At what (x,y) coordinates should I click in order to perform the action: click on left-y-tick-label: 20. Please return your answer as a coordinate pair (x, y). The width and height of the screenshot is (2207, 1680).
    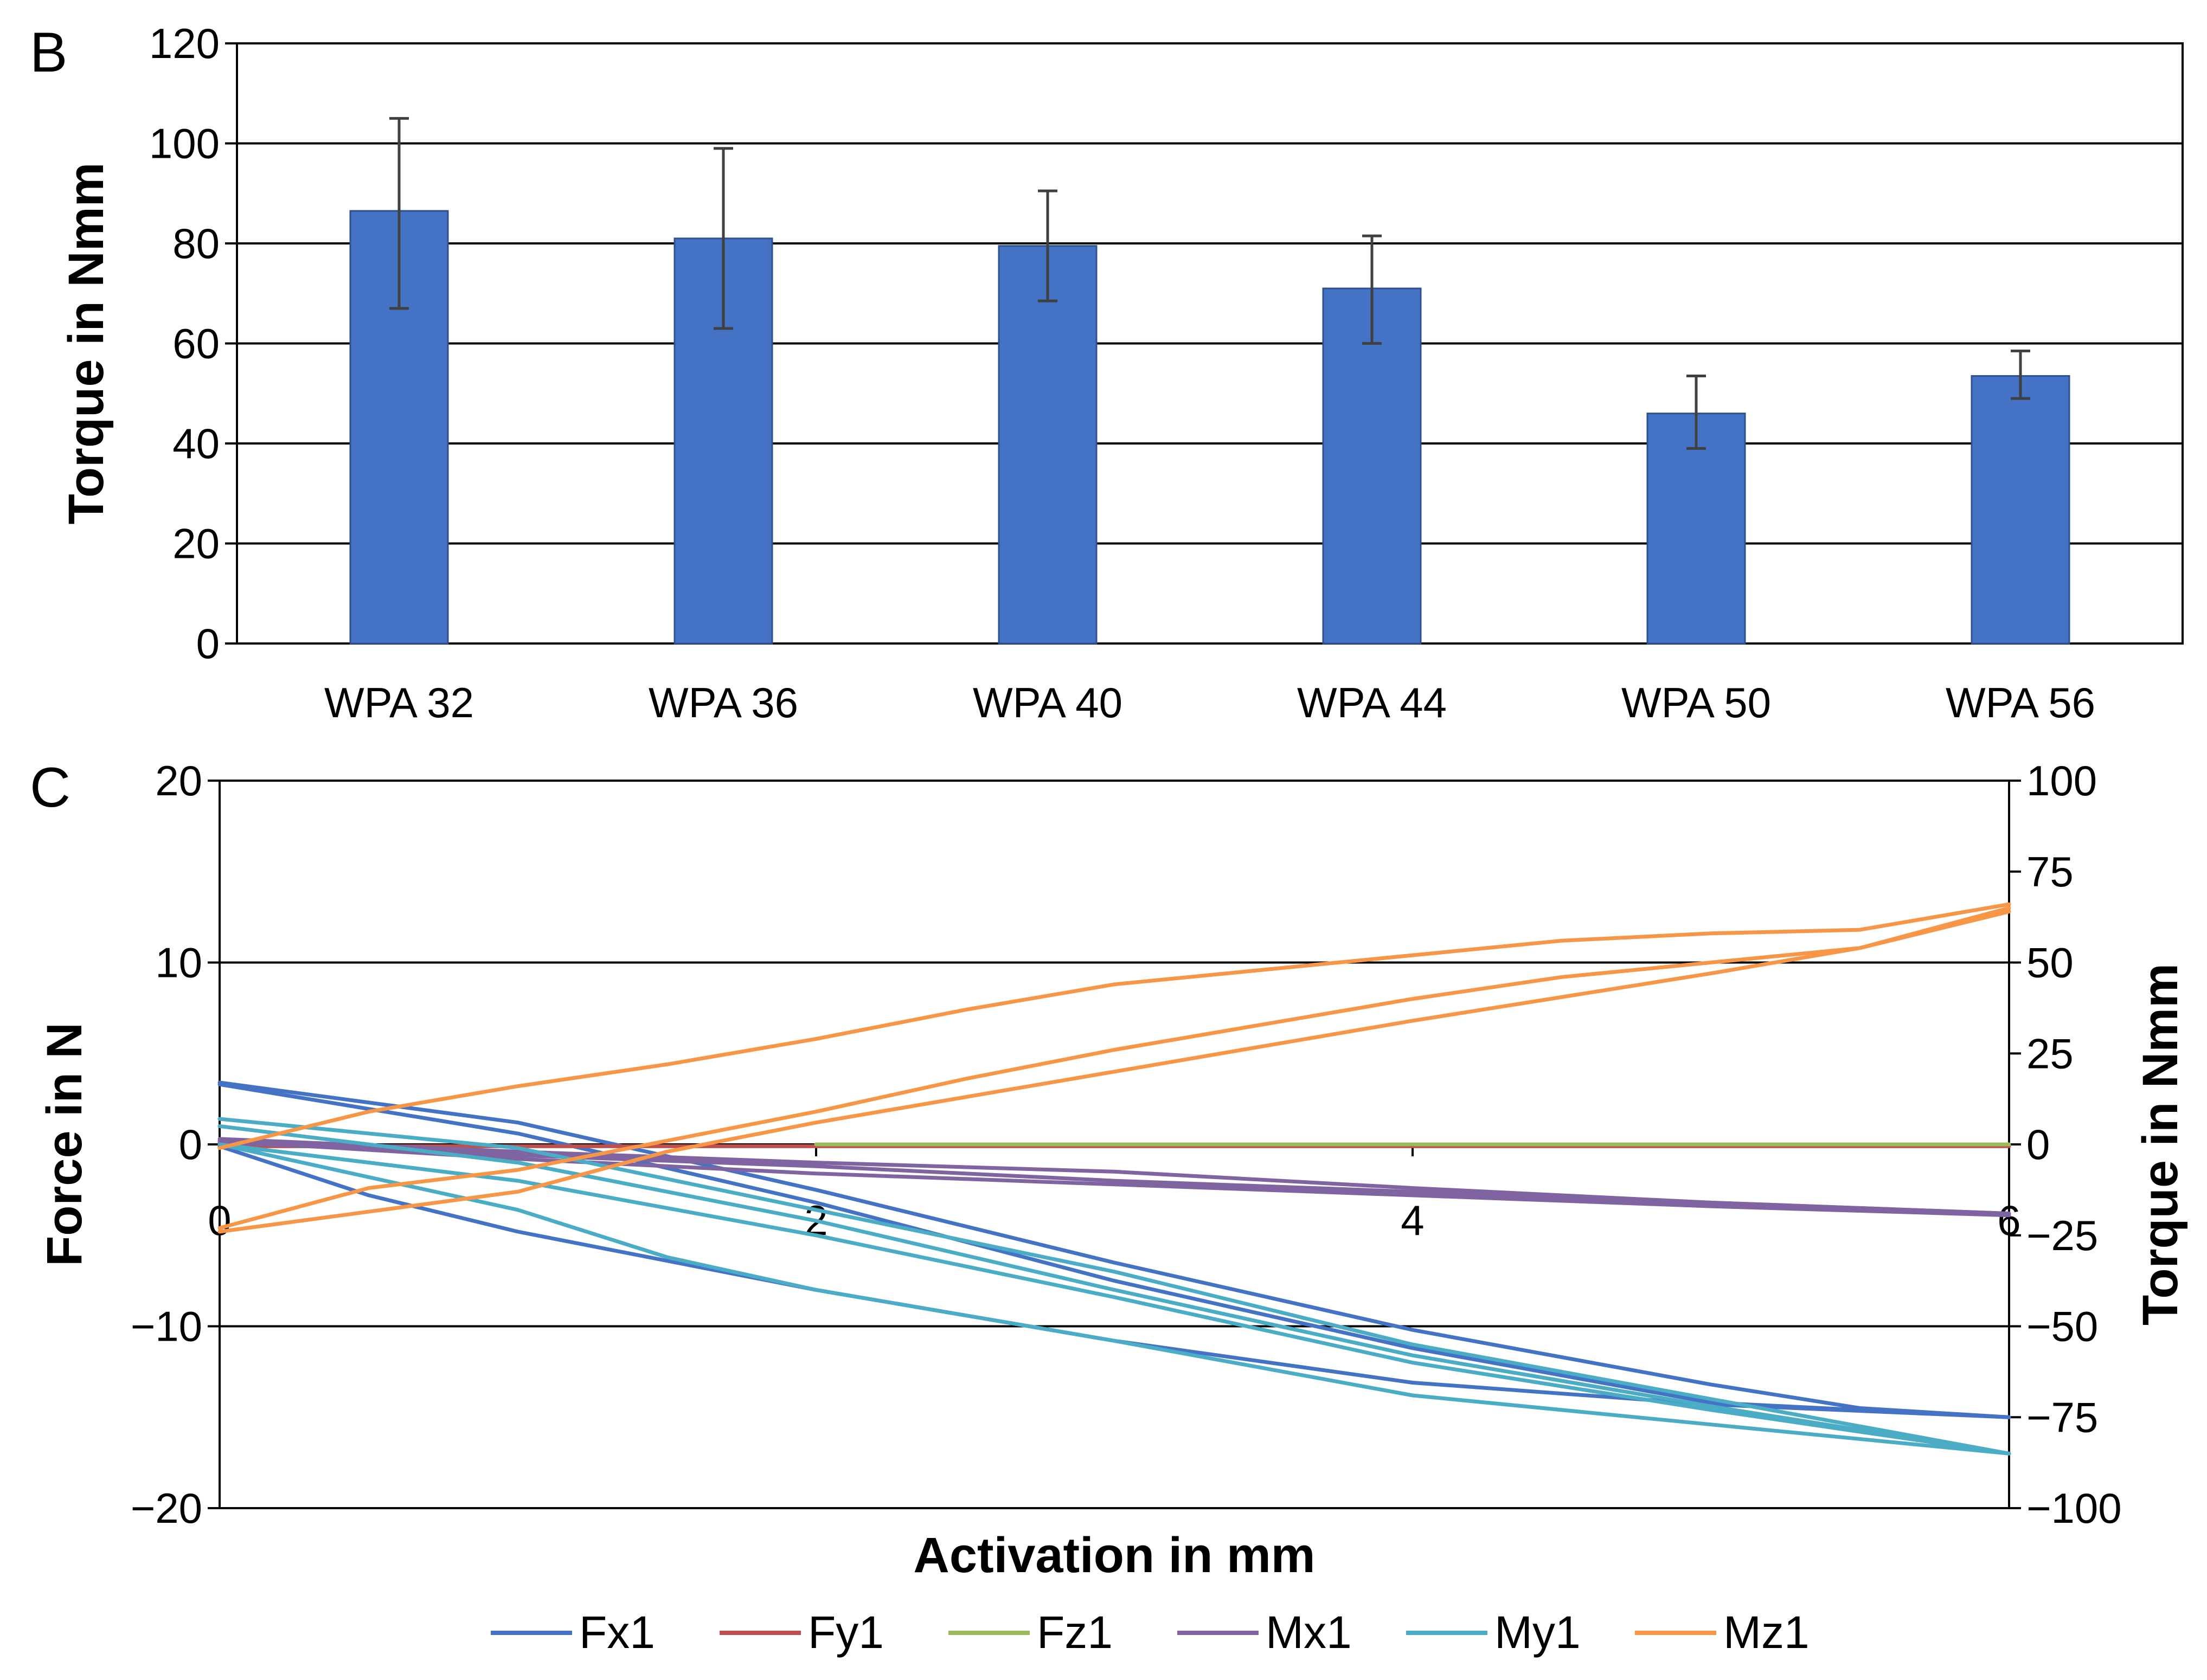
    Looking at the image, I should click on (178, 780).